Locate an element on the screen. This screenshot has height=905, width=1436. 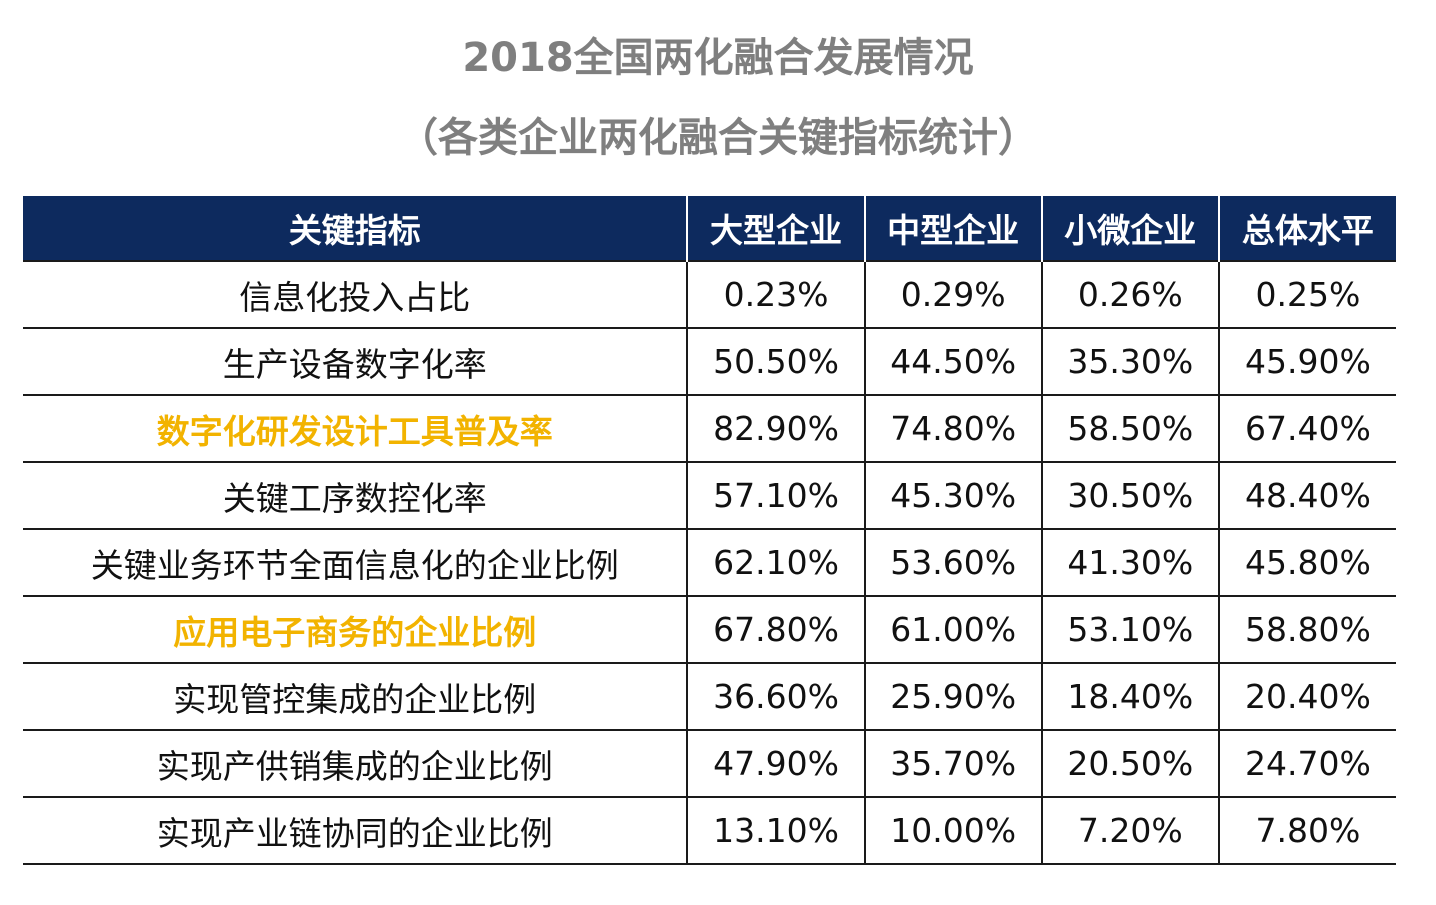
column-header-small: 小微企业 is located at coordinates (1129, 228).